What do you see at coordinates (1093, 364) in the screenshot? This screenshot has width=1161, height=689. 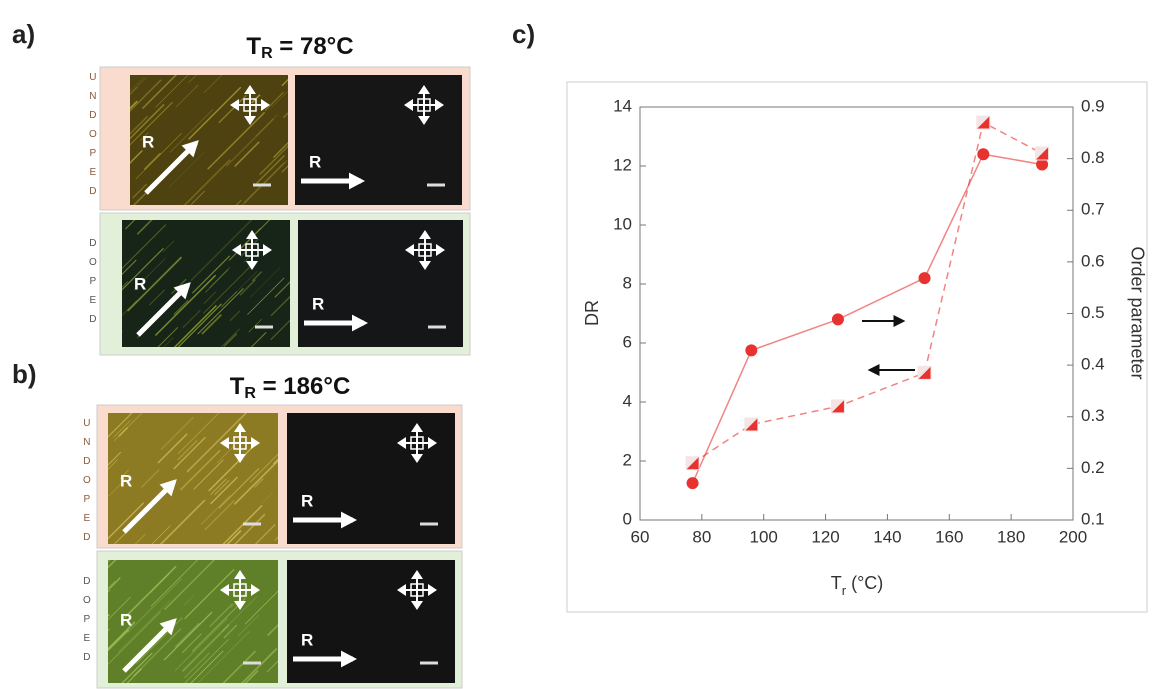 I see `y2-tick-label: 0.4` at bounding box center [1093, 364].